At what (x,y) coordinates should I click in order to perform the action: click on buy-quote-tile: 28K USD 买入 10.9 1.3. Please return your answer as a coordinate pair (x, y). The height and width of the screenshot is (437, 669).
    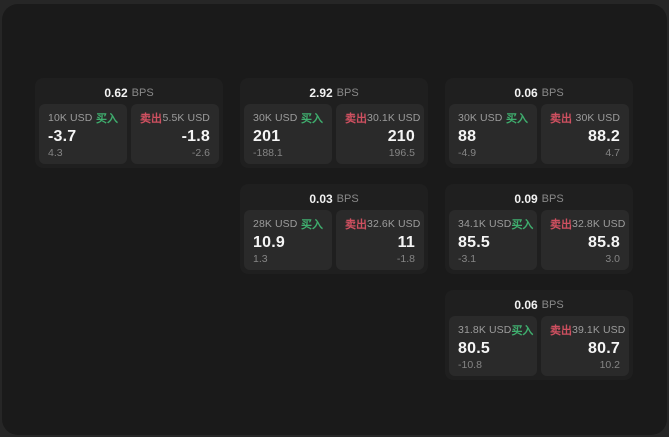
    Looking at the image, I should click on (288, 240).